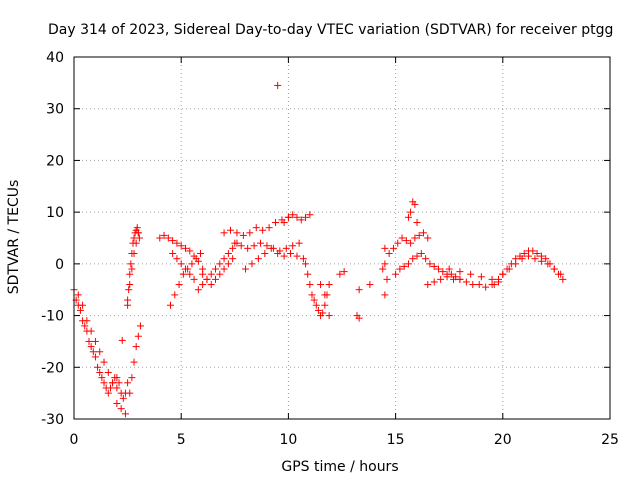 The height and width of the screenshot is (480, 640). What do you see at coordinates (74, 440) in the screenshot?
I see `x-tick-label: 0` at bounding box center [74, 440].